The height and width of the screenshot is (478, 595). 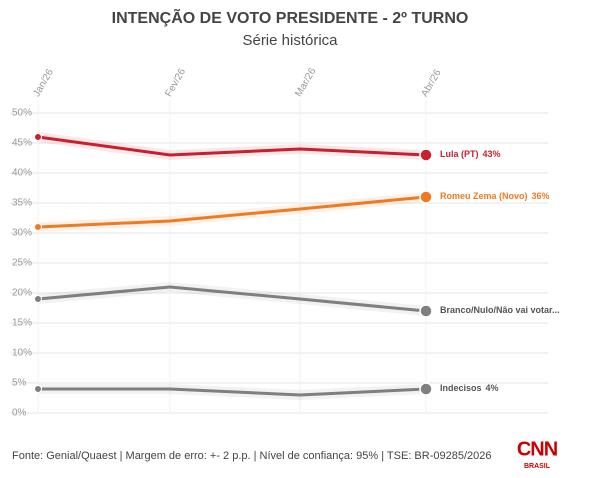 What do you see at coordinates (22, 323) in the screenshot?
I see `y-tick-label: 15%` at bounding box center [22, 323].